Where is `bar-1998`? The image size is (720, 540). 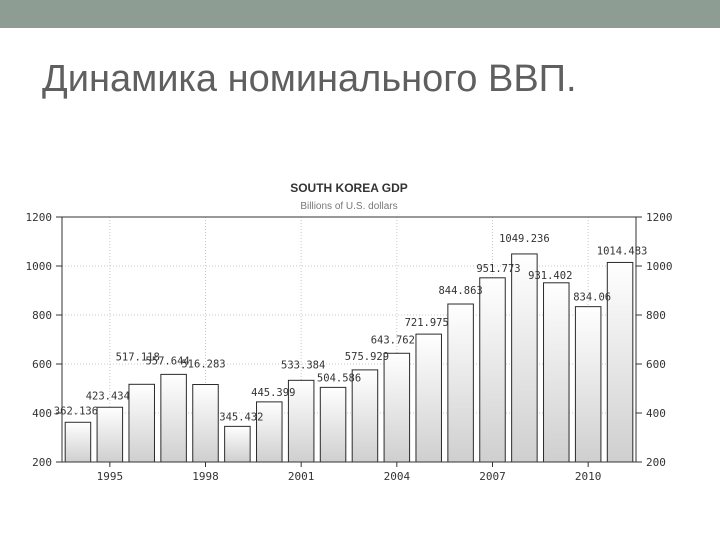
bar-1998 is located at coordinates (205, 423).